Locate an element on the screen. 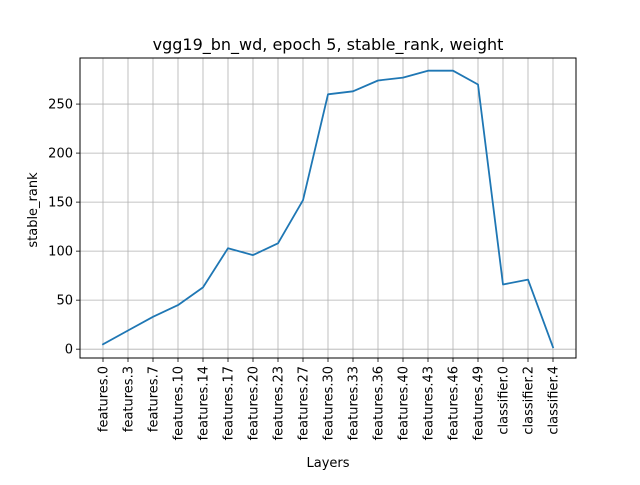 This screenshot has width=640, height=485. x-tick-label: features.33 is located at coordinates (354, 403).